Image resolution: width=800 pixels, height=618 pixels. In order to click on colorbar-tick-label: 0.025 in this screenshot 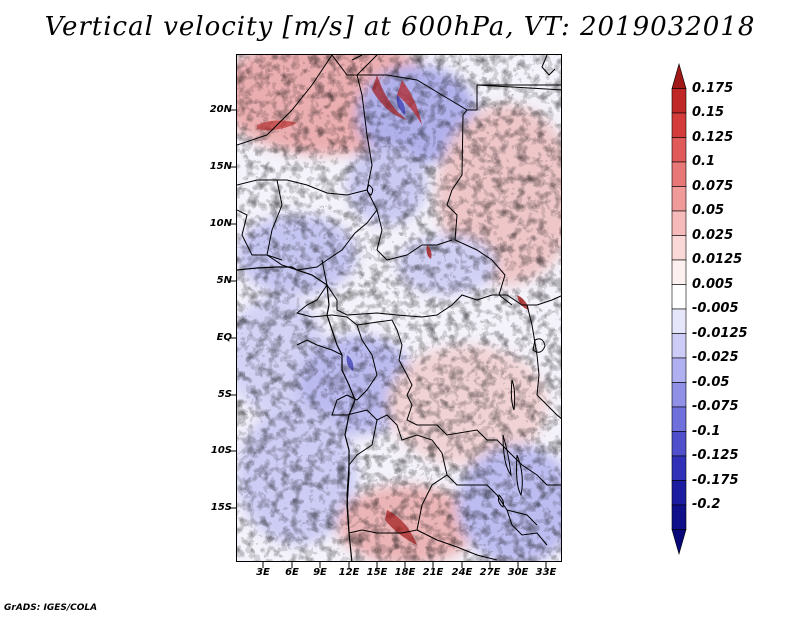, I will do `click(713, 235)`.